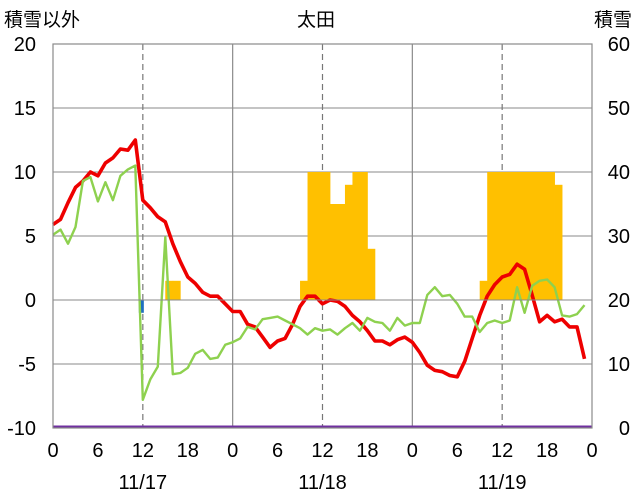  What do you see at coordinates (30, 301) in the screenshot?
I see `y-left-tick-label: 0` at bounding box center [30, 301].